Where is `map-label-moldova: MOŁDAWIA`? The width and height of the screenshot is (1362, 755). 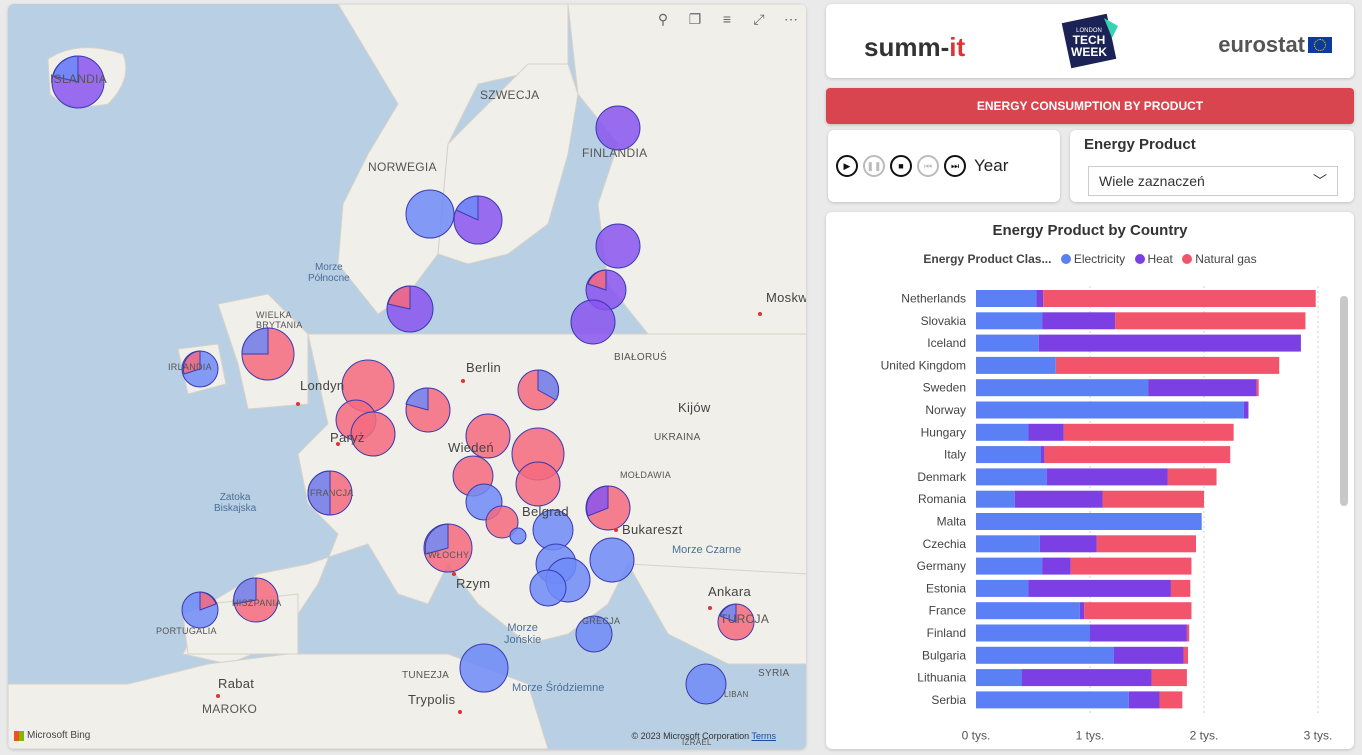 map-label-moldova: MOŁDAWIA is located at coordinates (646, 475).